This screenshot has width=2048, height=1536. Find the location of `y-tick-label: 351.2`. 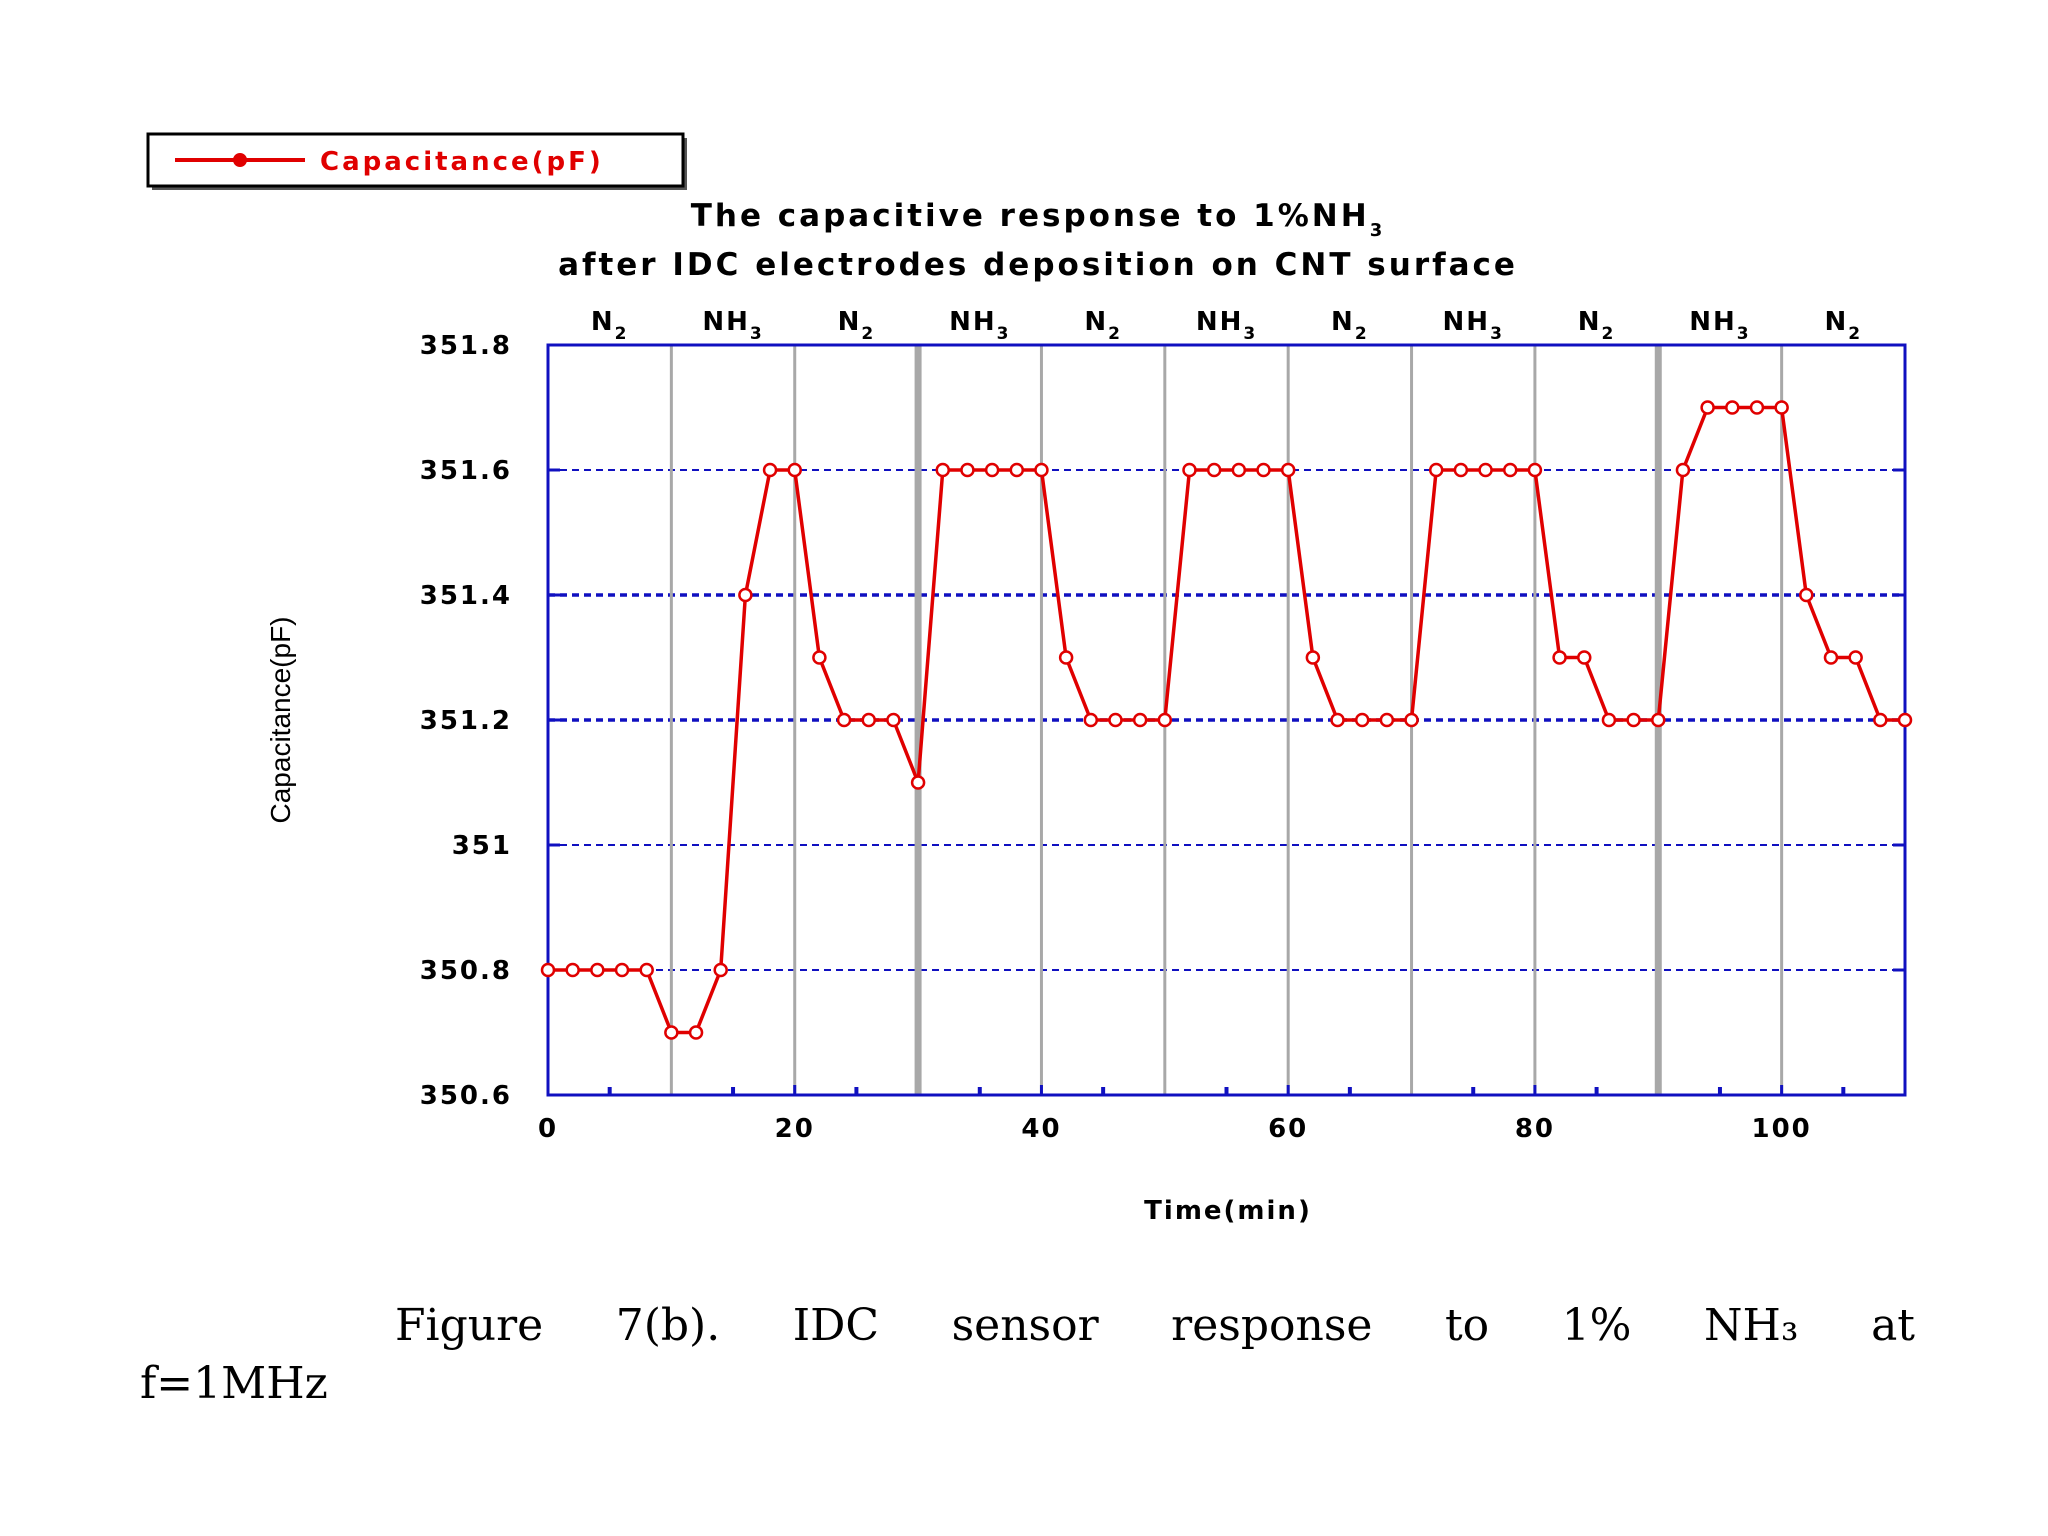

y-tick-label: 351.2 is located at coordinates (466, 721).